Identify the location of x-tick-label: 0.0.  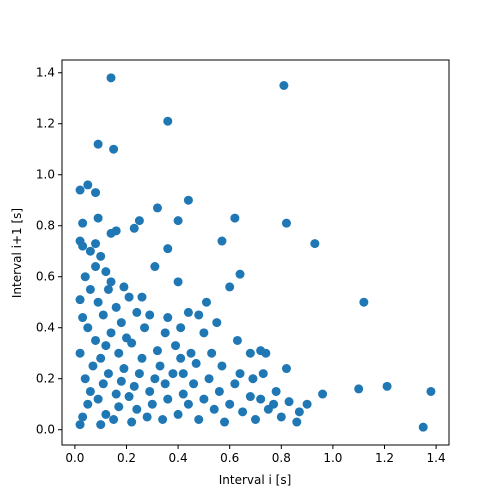
(74, 458).